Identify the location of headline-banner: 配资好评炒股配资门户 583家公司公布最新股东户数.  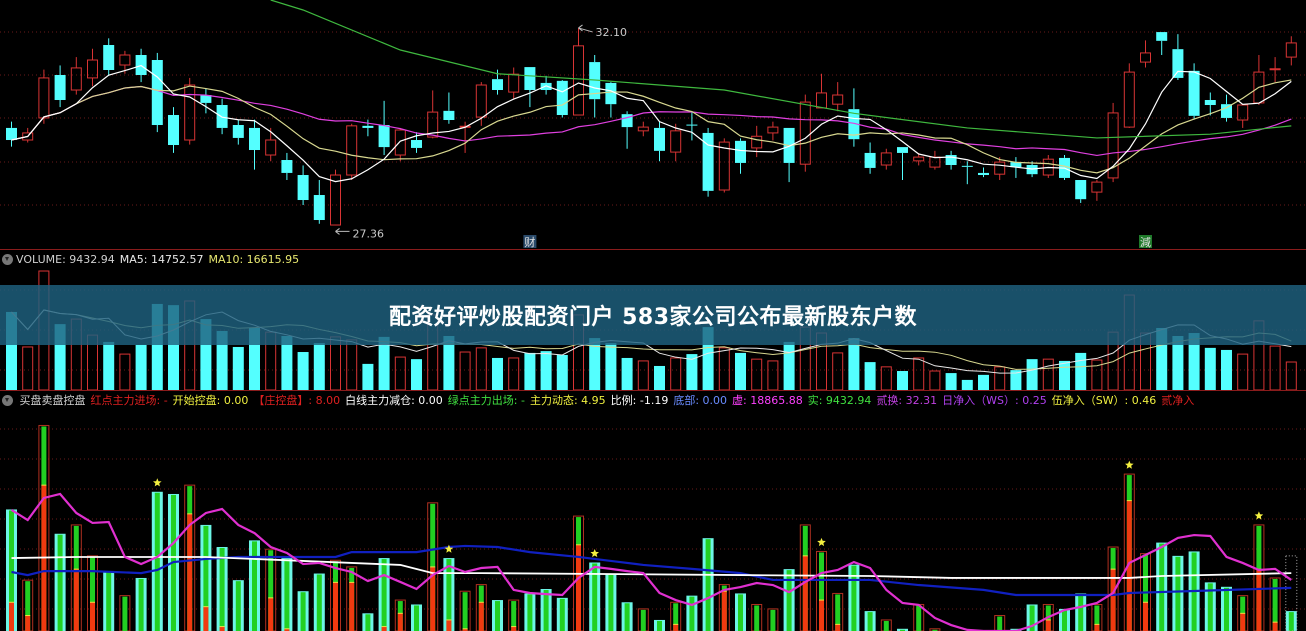
(653, 315).